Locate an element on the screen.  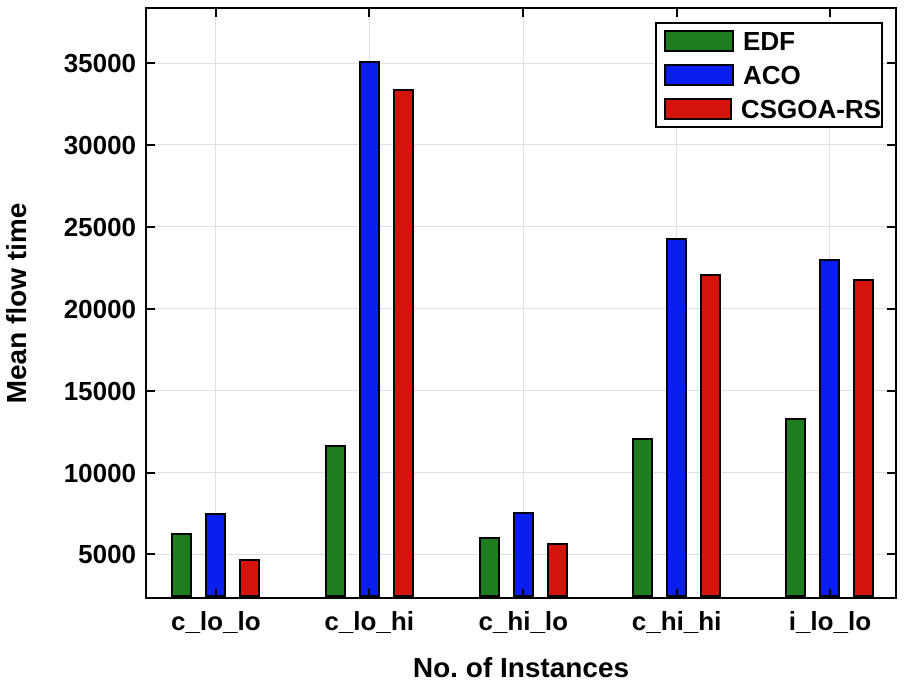
bar-edf-c_lo_lo is located at coordinates (182, 565).